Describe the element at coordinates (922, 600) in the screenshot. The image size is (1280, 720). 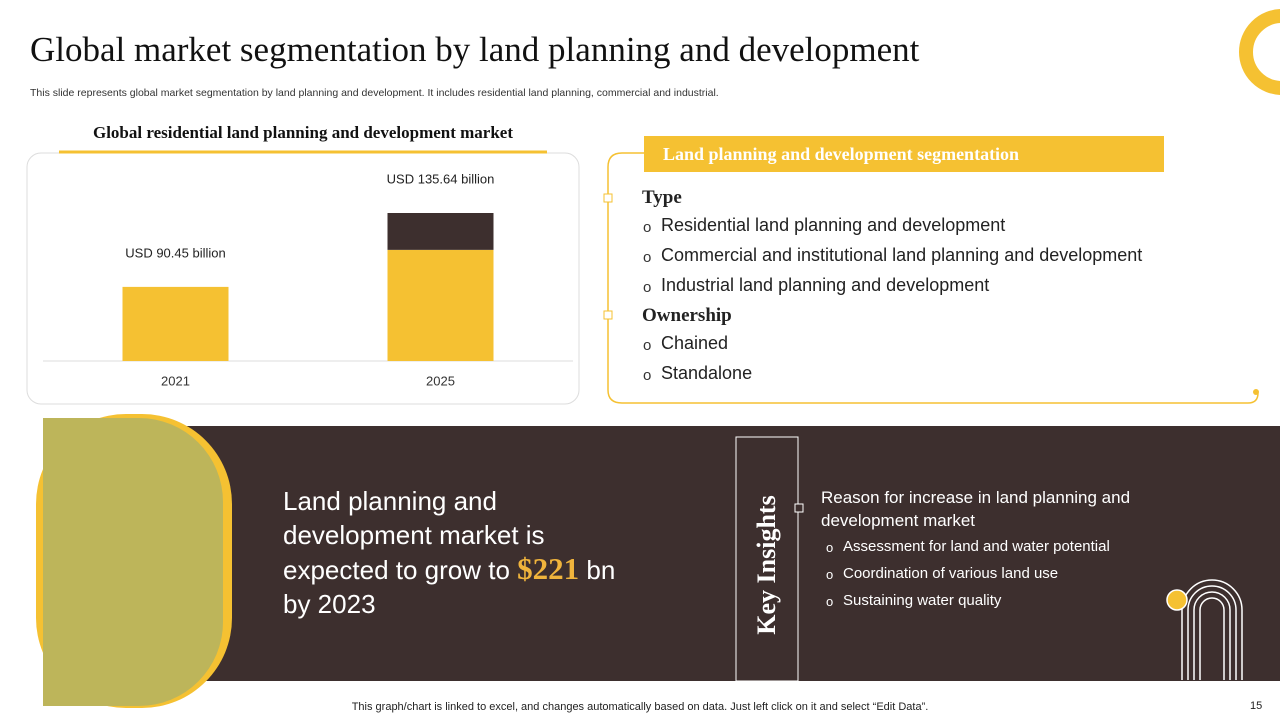
I see `insight-item: Sustaining water quality` at that location.